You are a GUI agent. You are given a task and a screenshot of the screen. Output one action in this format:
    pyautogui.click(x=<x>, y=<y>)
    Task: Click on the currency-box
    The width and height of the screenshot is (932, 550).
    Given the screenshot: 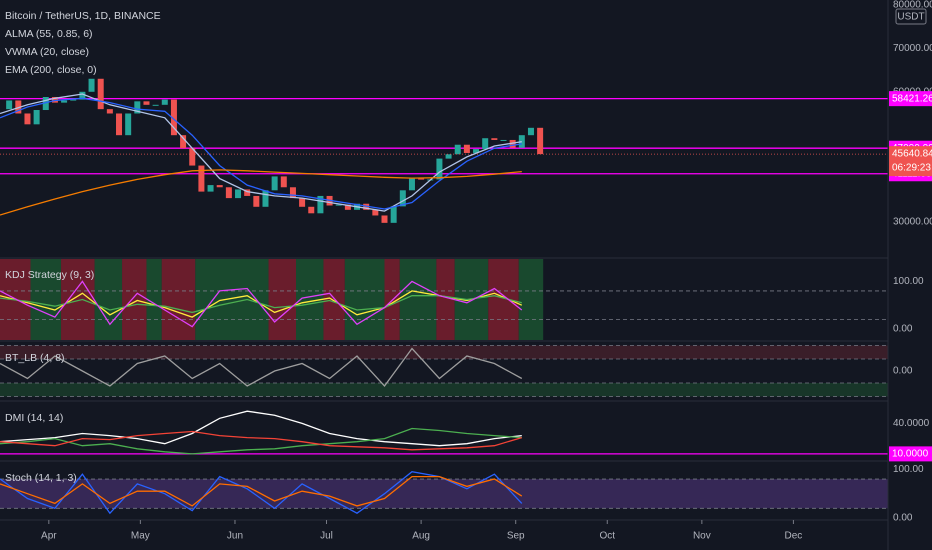 What is the action you would take?
    pyautogui.click(x=911, y=16)
    